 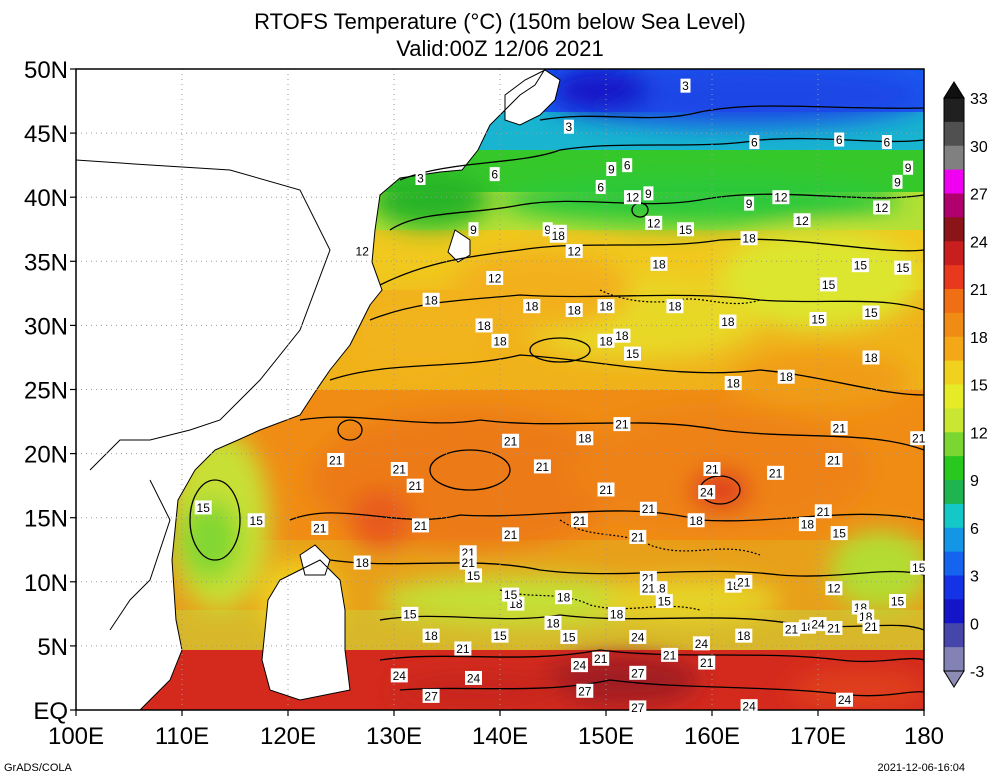 I want to click on lat-tick-label: 40N, so click(x=46, y=198).